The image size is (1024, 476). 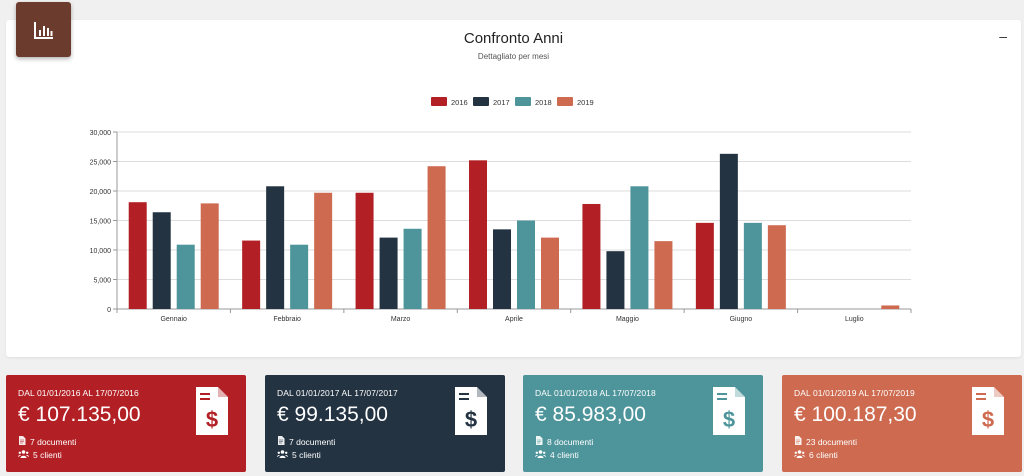 What do you see at coordinates (627, 319) in the screenshot?
I see `x-tick-label: Maggio` at bounding box center [627, 319].